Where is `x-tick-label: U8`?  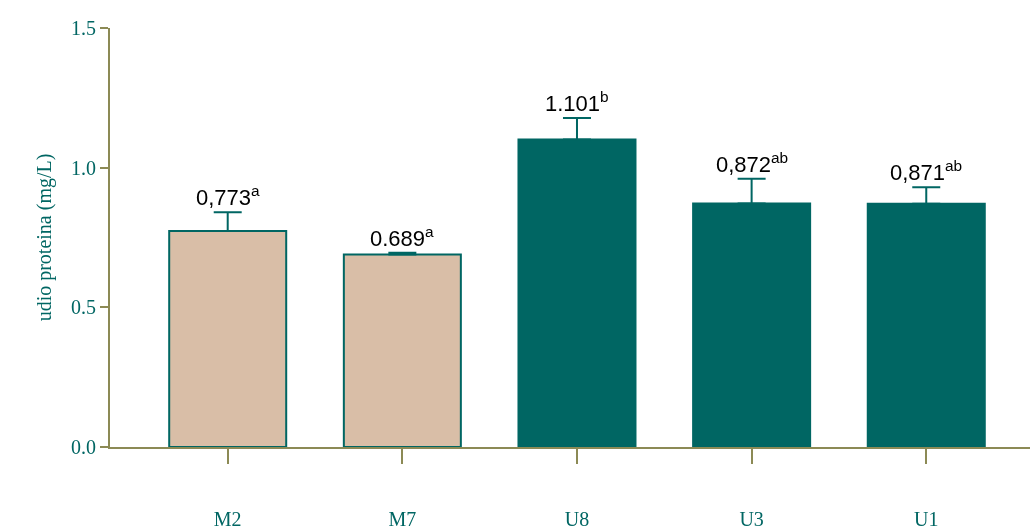
x-tick-label: U8 is located at coordinates (577, 518).